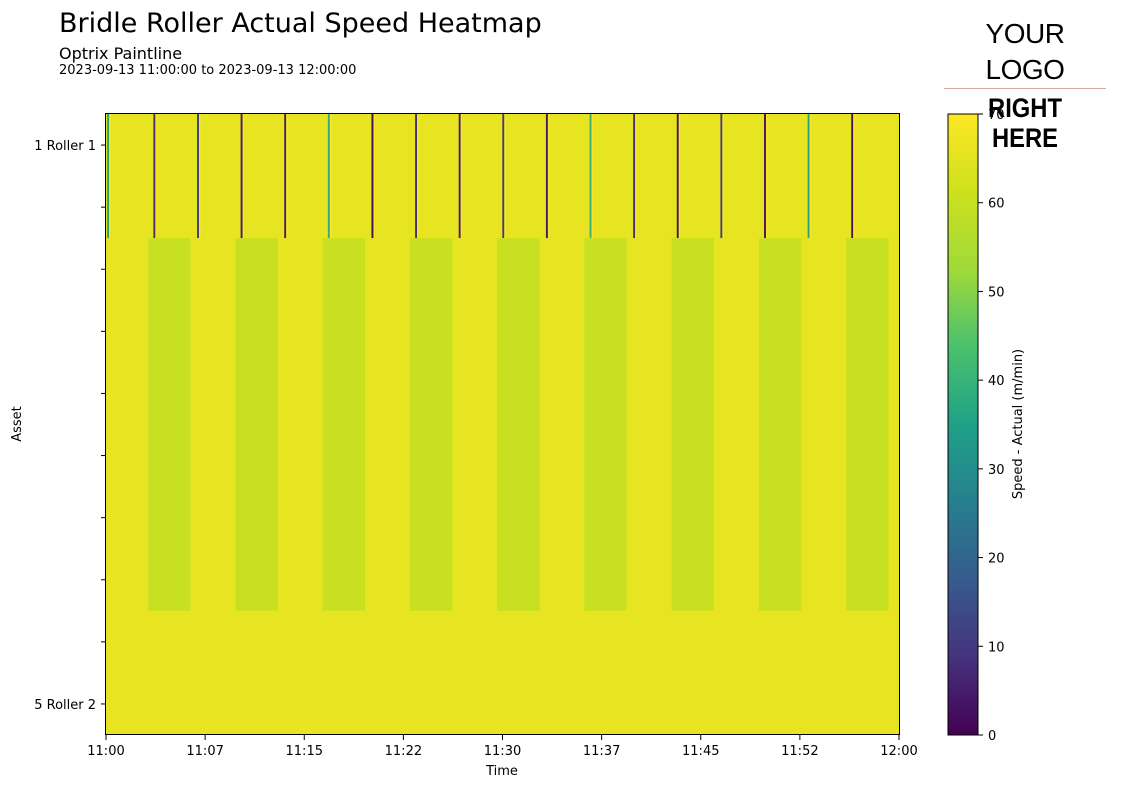 Image resolution: width=1121 pixels, height=788 pixels. What do you see at coordinates (502, 672) in the screenshot?
I see `heatmap-row-cell` at bounding box center [502, 672].